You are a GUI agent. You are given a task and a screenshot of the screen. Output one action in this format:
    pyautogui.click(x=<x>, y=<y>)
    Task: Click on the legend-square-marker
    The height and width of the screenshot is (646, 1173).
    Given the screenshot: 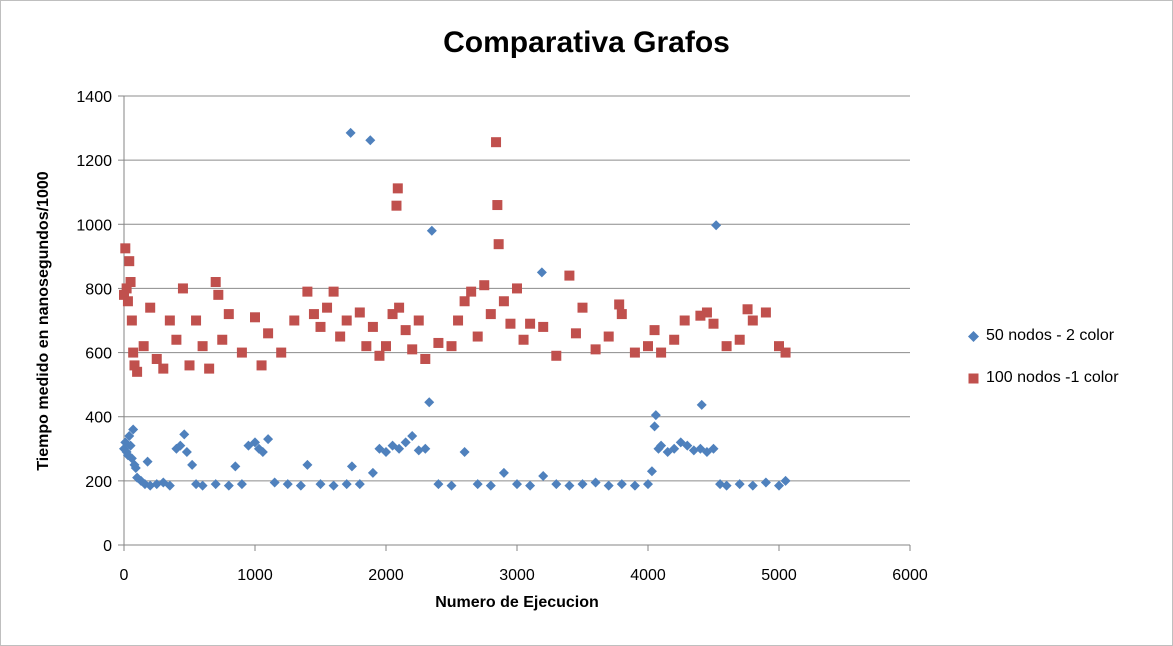 What is the action you would take?
    pyautogui.click(x=973, y=378)
    